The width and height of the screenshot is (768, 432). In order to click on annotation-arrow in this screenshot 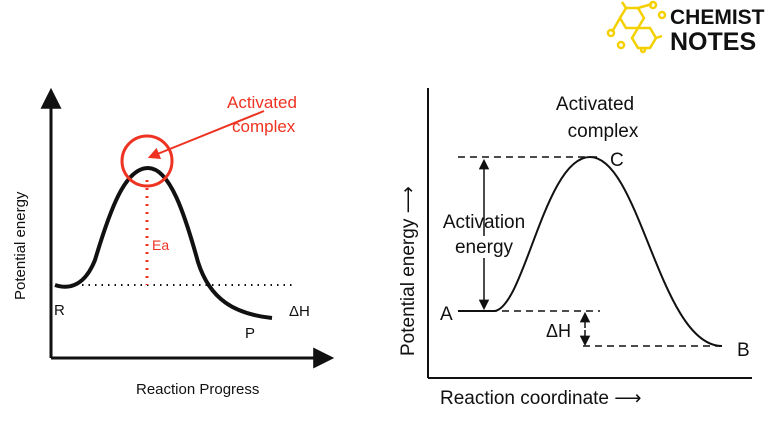, I will do `click(206, 134)`.